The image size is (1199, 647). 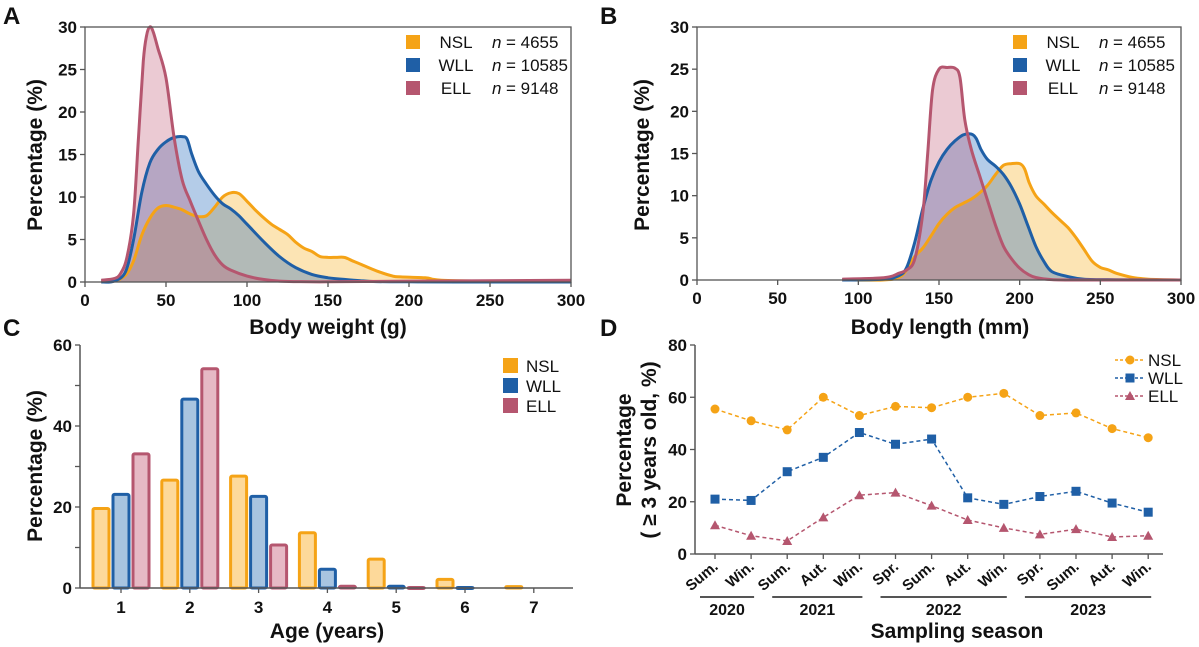 What do you see at coordinates (336, 209) in the screenshot?
I see `panel-a-line-wll` at bounding box center [336, 209].